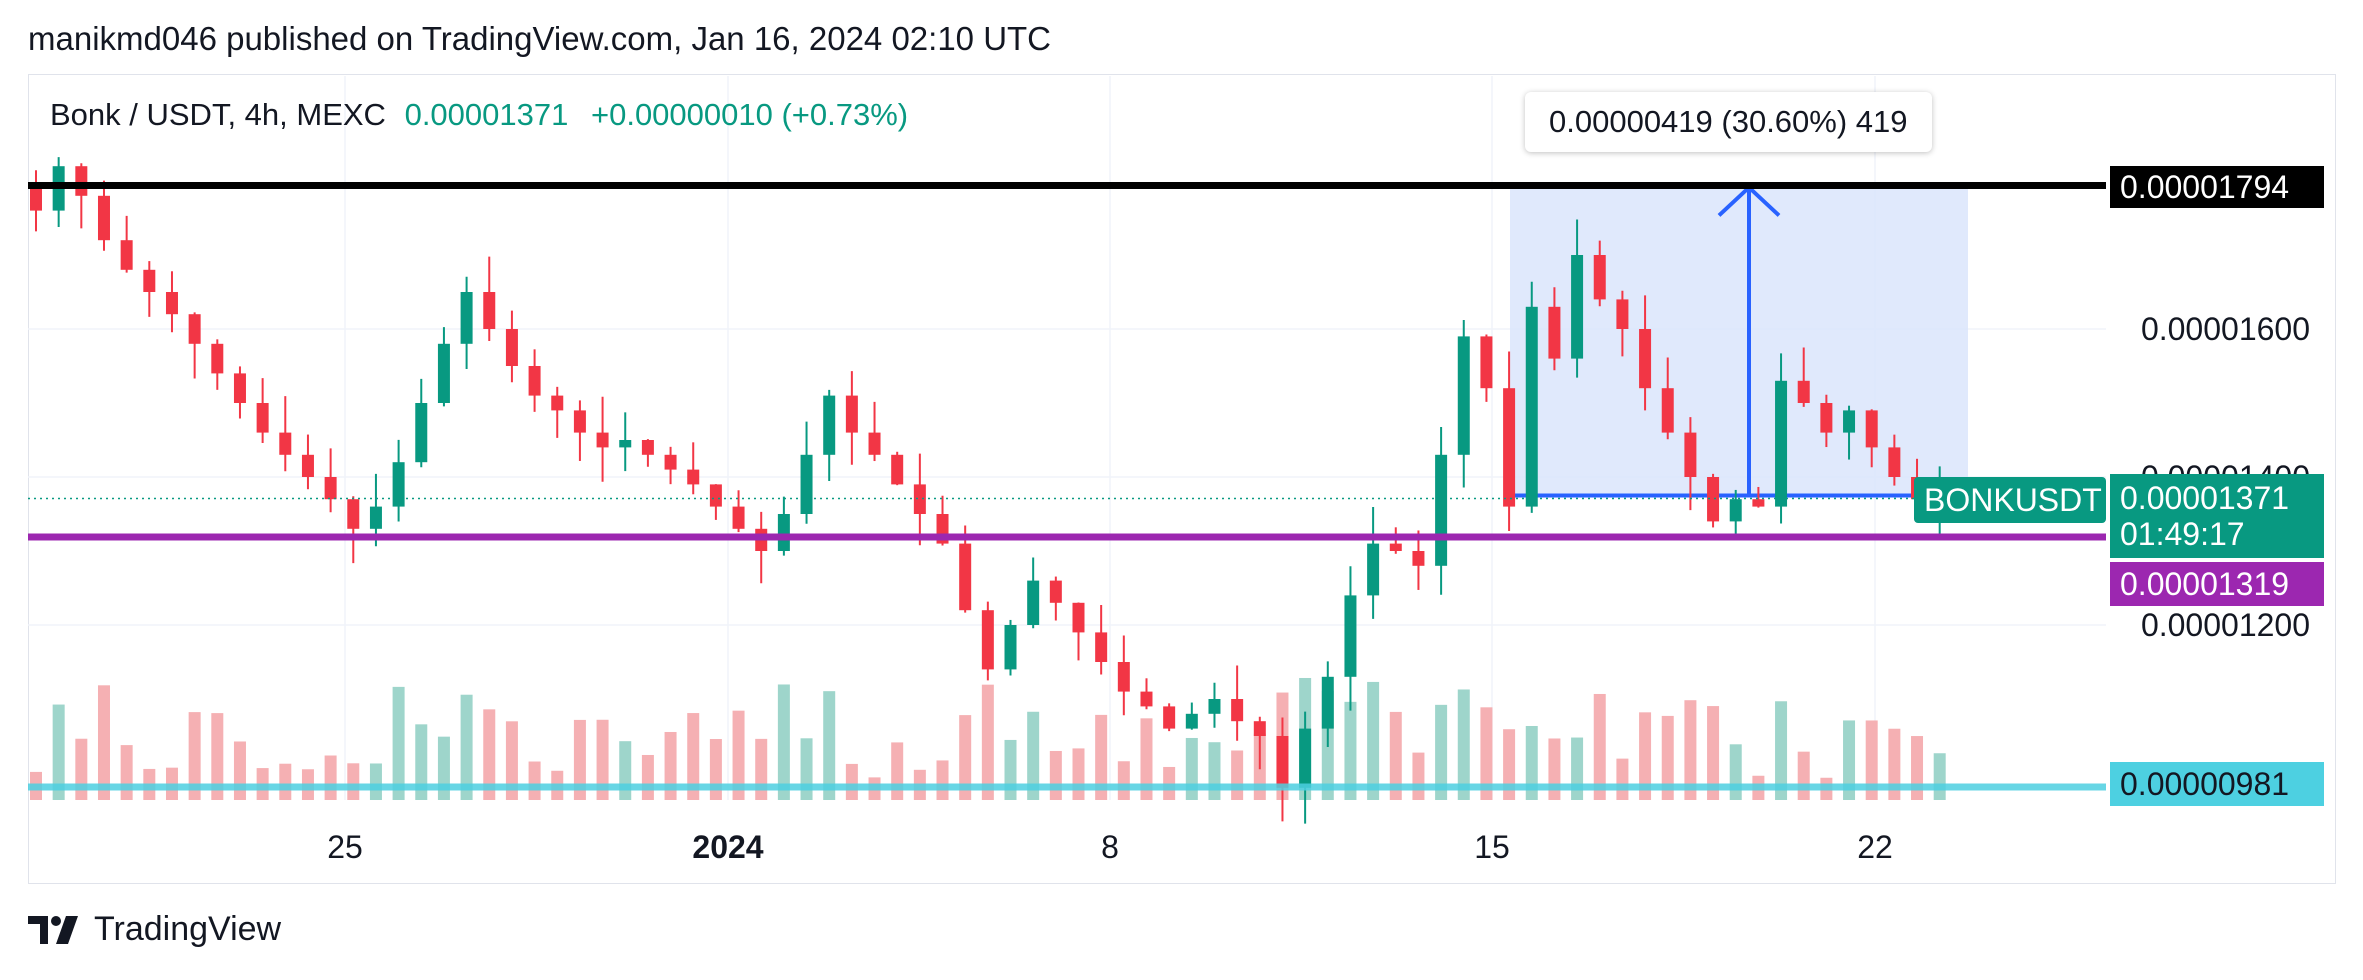 The height and width of the screenshot is (980, 2363). Describe the element at coordinates (1875, 847) in the screenshot. I see `x-axis-label: 22` at that location.